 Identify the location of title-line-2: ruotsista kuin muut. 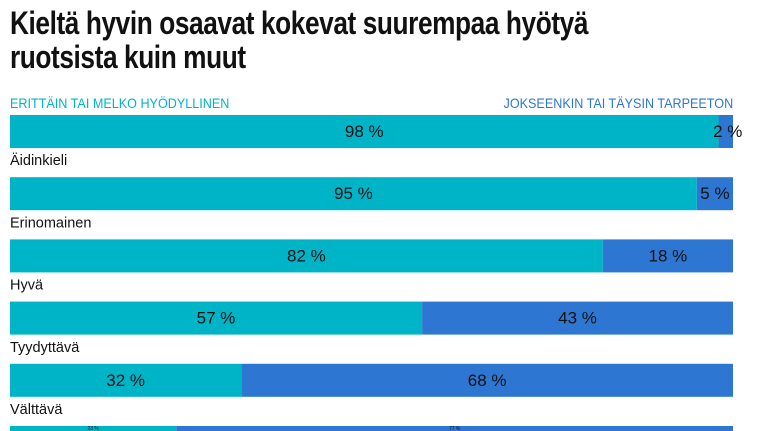
(128, 57).